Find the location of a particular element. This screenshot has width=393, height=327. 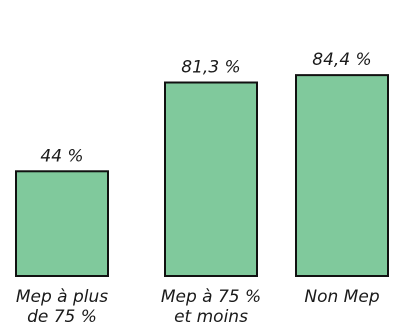

category-label-1-line-2: de 75 % is located at coordinates (62, 317).